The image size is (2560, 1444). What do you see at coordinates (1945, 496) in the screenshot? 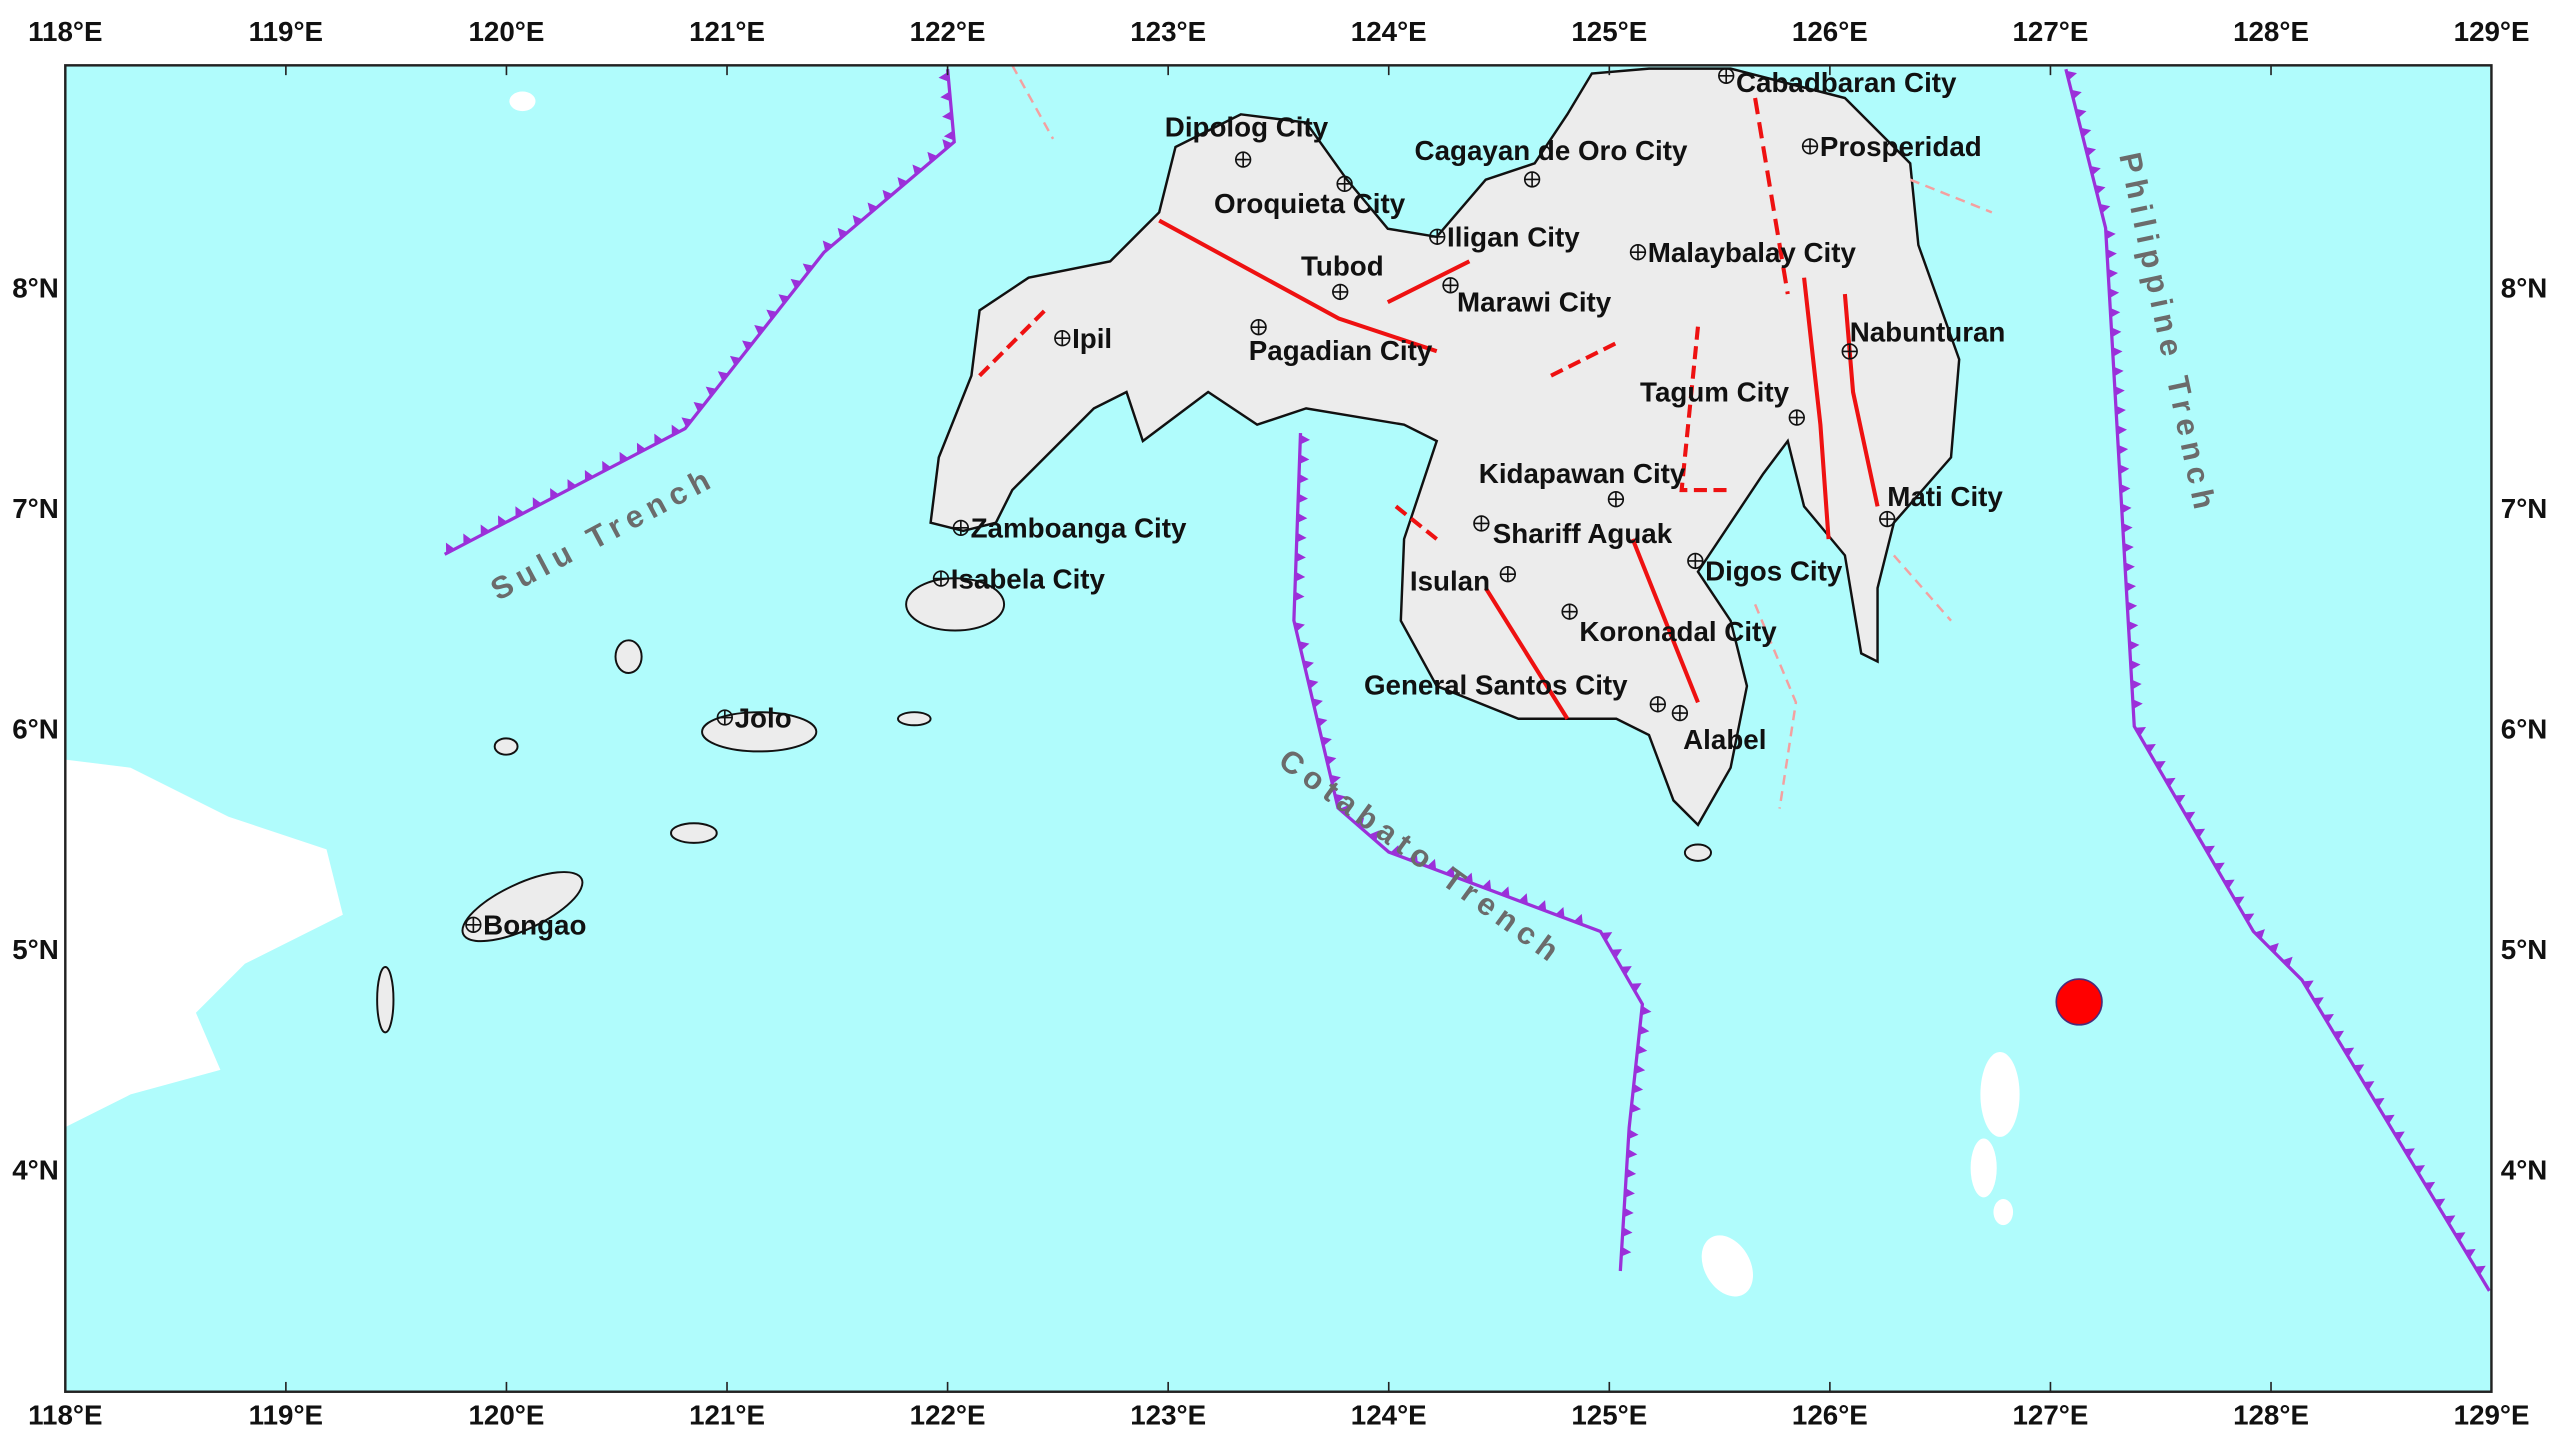
I see `city-label: Mati City` at bounding box center [1945, 496].